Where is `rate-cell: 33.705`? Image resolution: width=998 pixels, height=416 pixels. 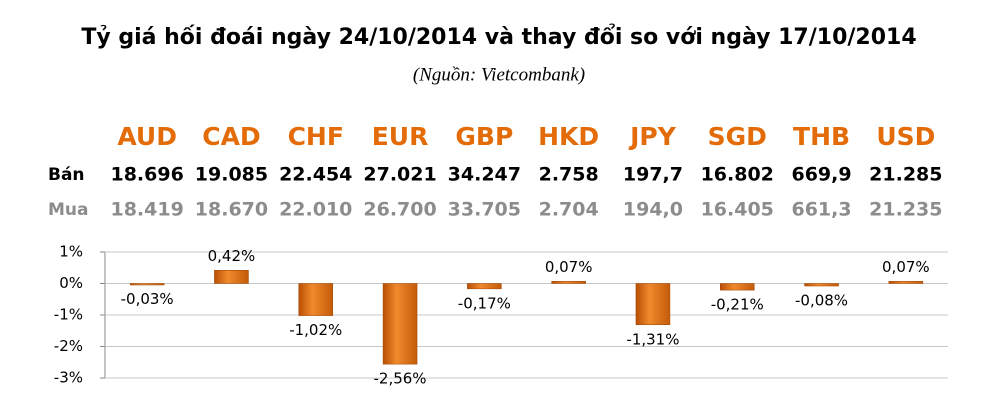 rate-cell: 33.705 is located at coordinates (484, 210).